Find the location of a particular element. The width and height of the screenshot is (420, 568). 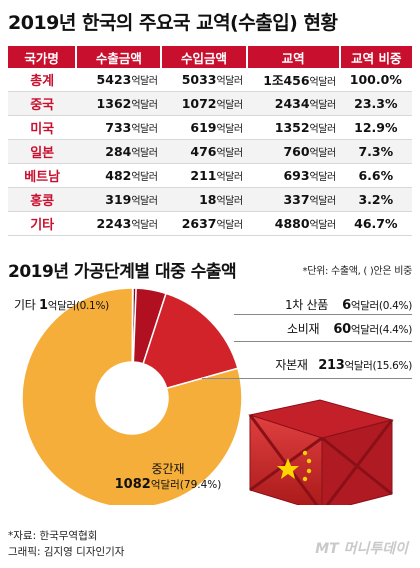

country-cell: 기타 is located at coordinates (42, 223).